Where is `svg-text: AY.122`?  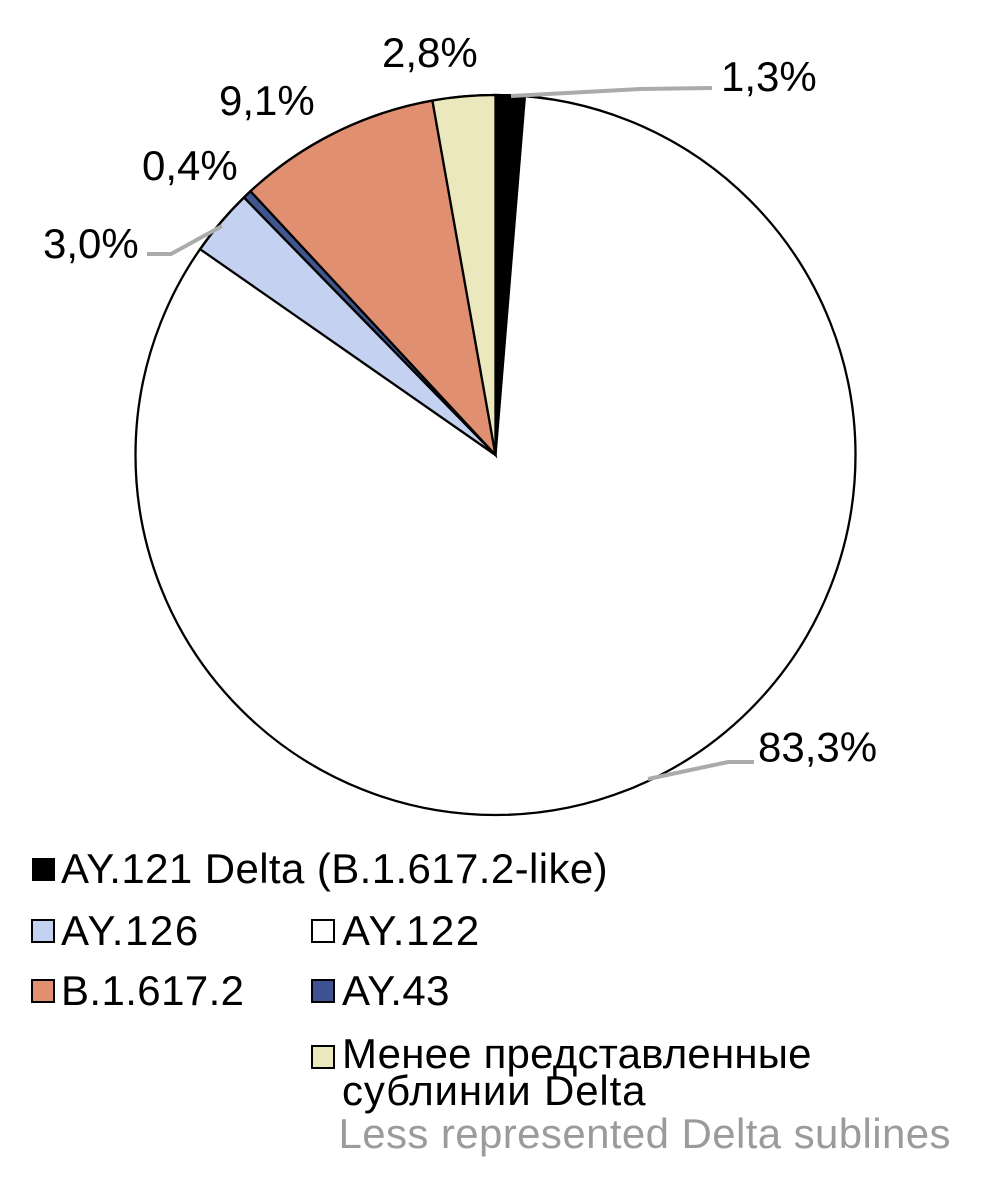
svg-text: AY.122 is located at coordinates (411, 930).